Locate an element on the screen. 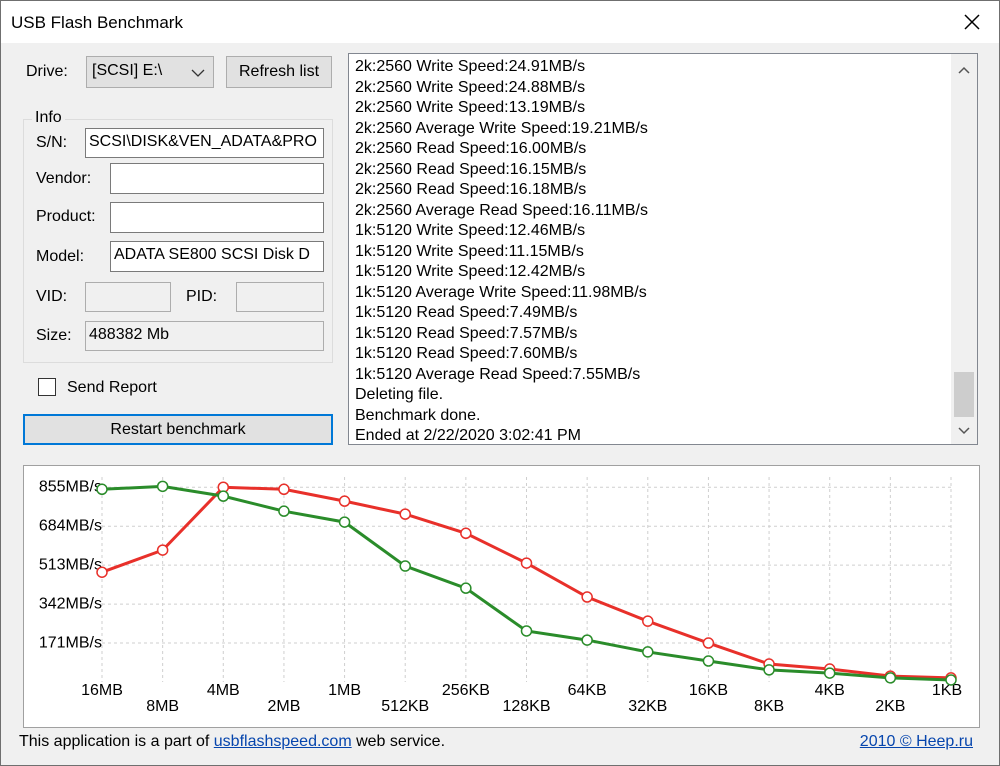  sn-field: SCSI\DISK&VEN_ADATA&PRO is located at coordinates (204, 143).